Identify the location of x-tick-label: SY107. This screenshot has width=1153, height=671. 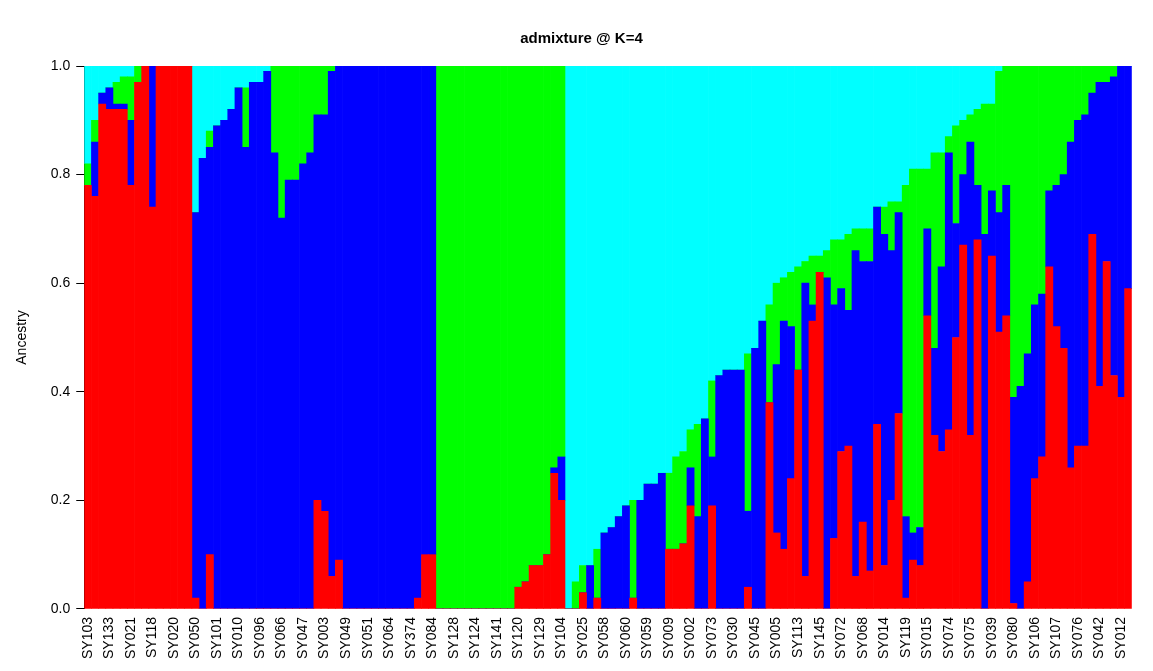
(1055, 638).